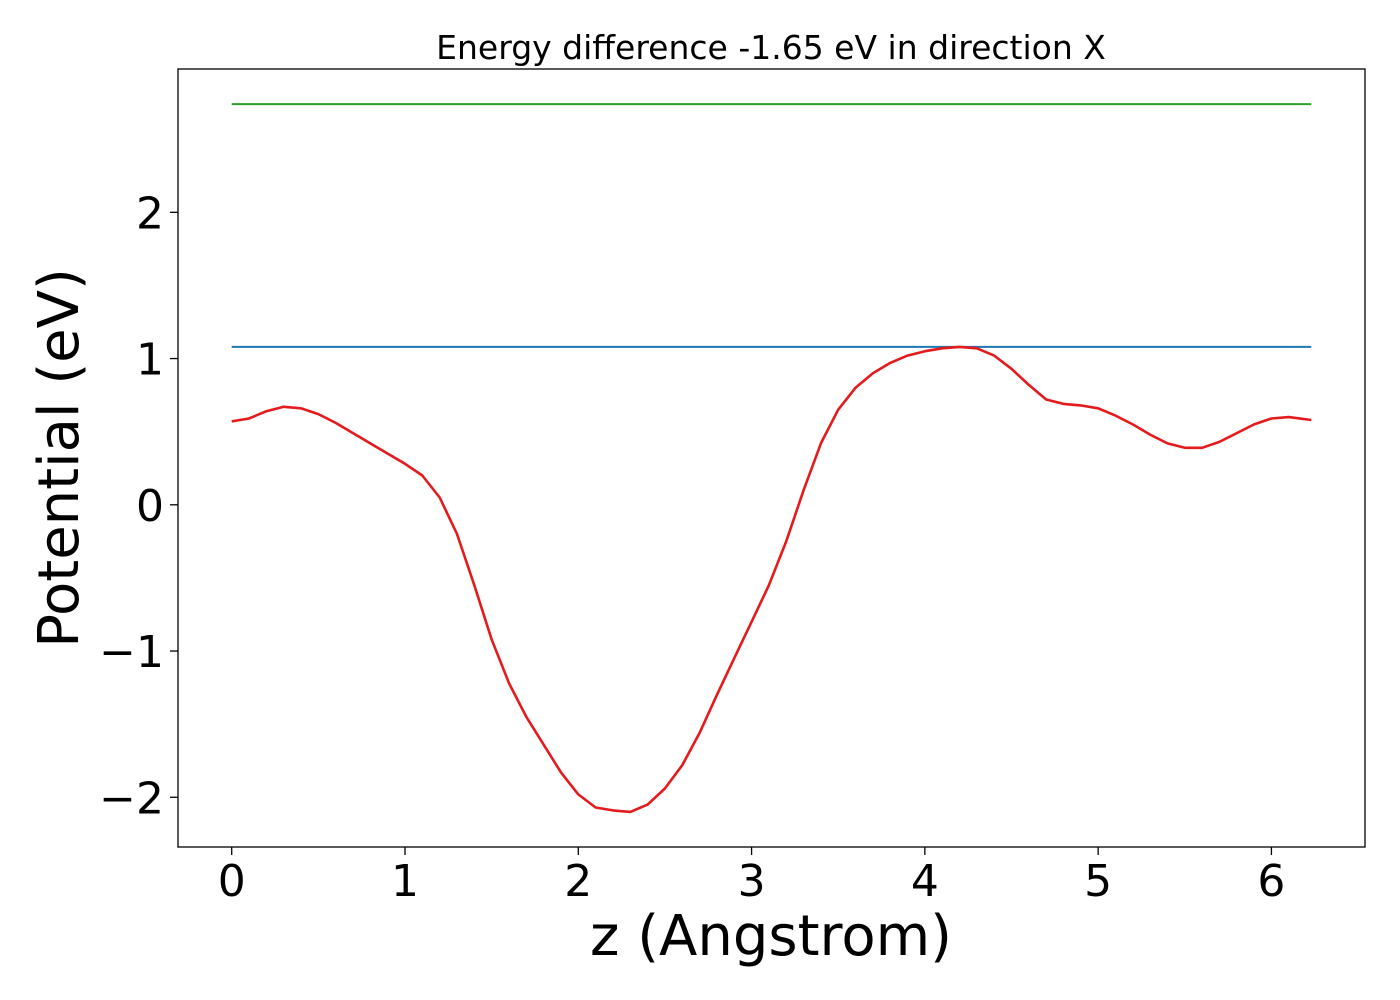  I want to click on y-tick-label: −2, so click(131, 798).